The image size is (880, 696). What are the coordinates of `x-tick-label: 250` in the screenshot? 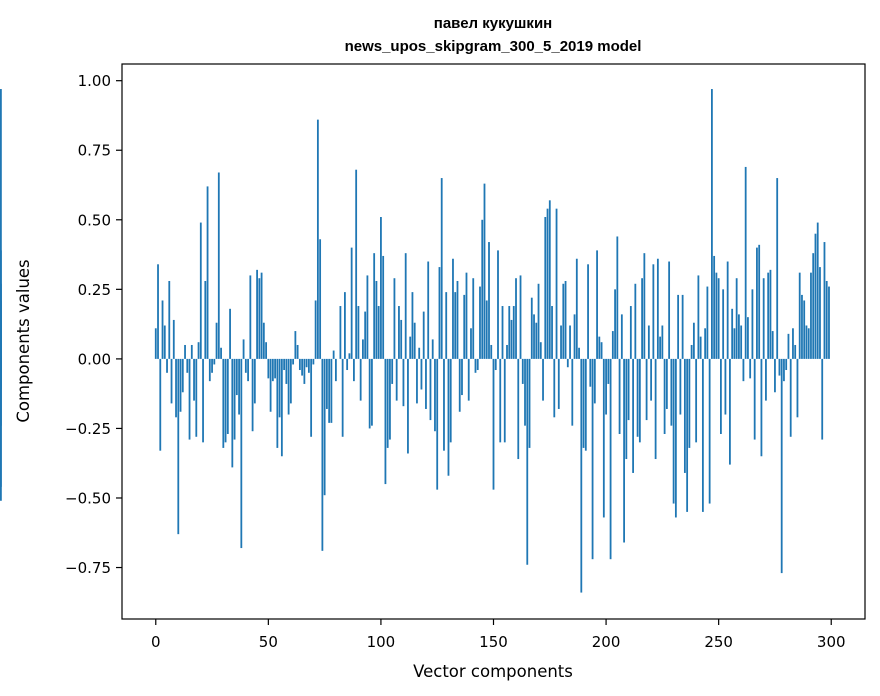 It's located at (718, 642).